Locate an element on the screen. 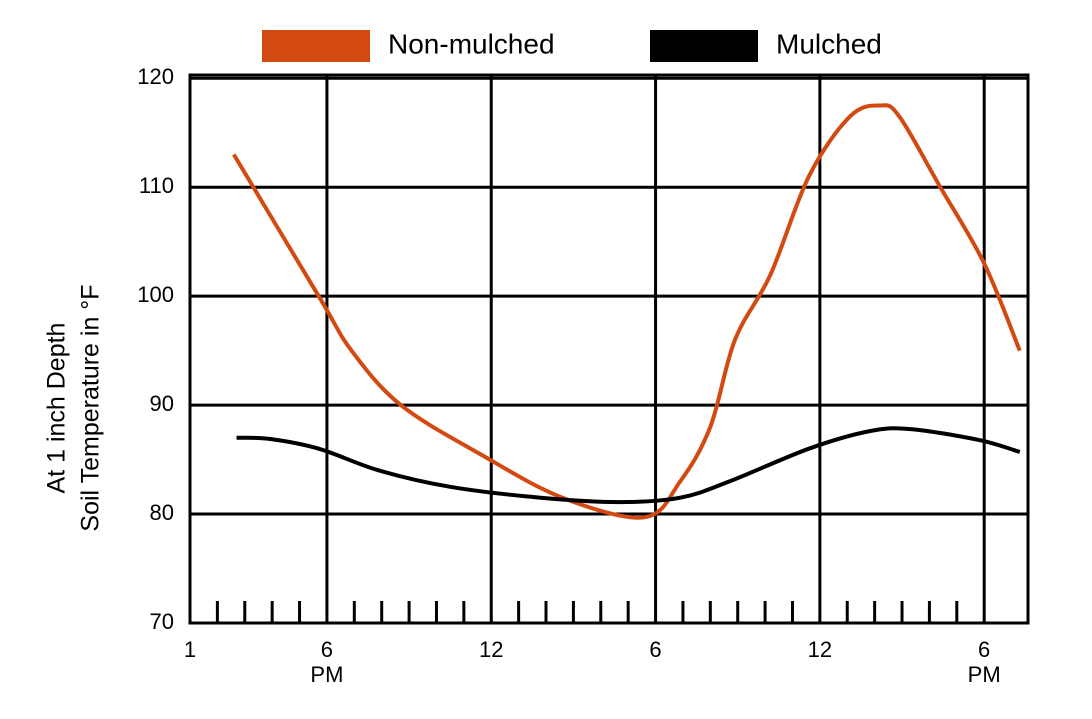  y-tick-label: 100 is located at coordinates (155, 294).